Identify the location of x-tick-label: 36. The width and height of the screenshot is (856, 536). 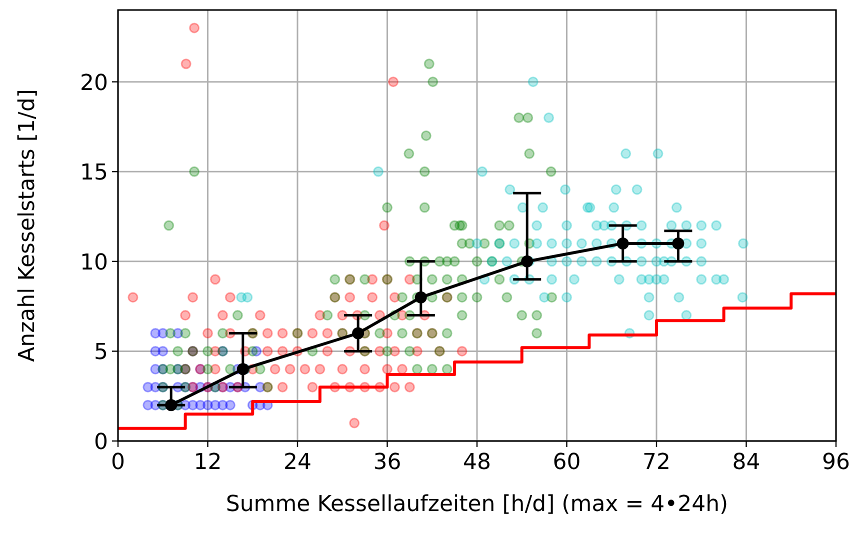
(387, 462).